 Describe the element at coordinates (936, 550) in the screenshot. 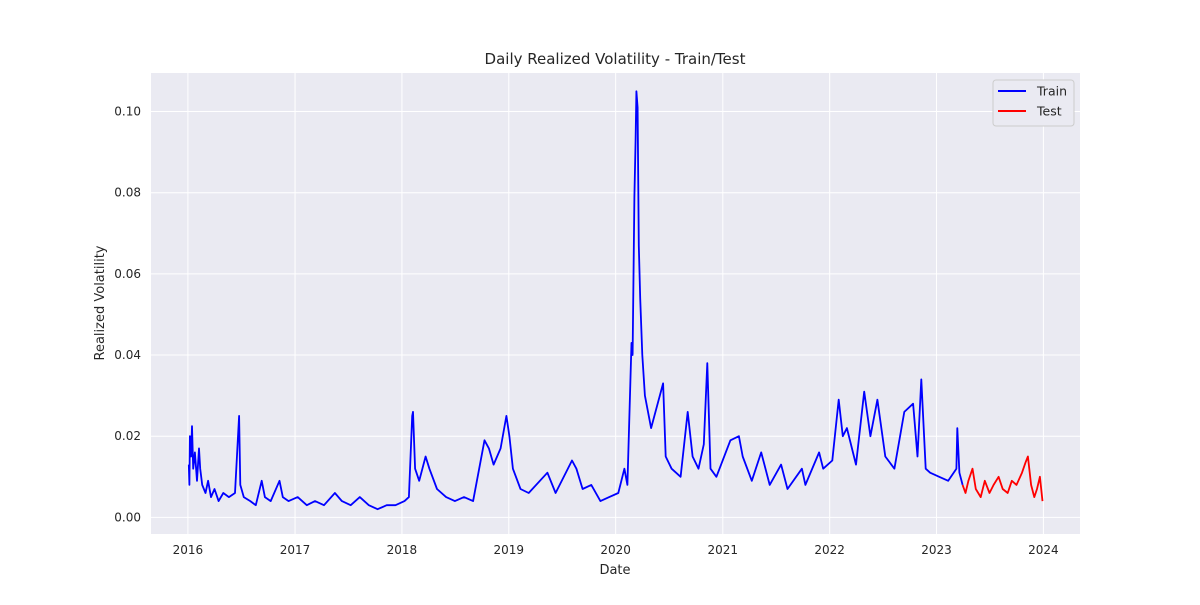

I see `x-tick-label: 2023` at that location.